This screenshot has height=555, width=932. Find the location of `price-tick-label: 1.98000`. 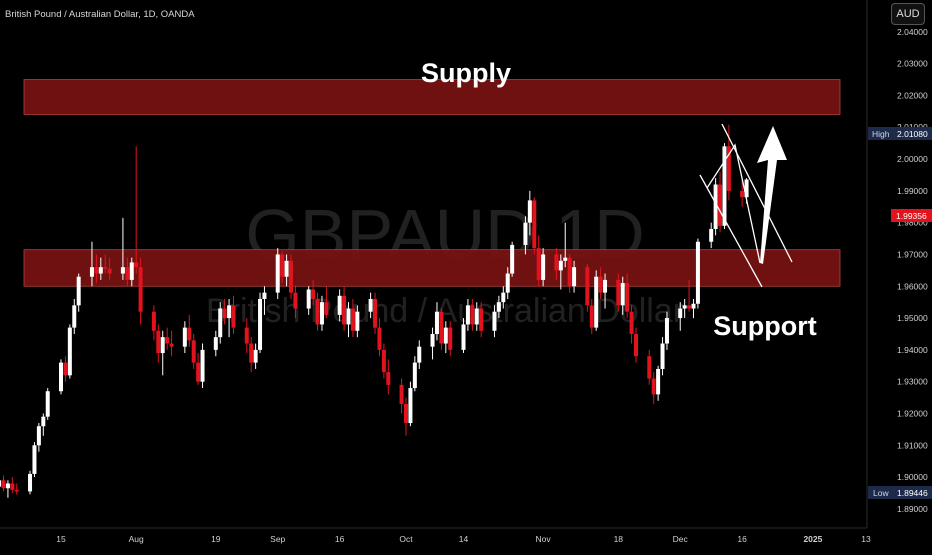

price-tick-label: 1.98000 is located at coordinates (912, 223).